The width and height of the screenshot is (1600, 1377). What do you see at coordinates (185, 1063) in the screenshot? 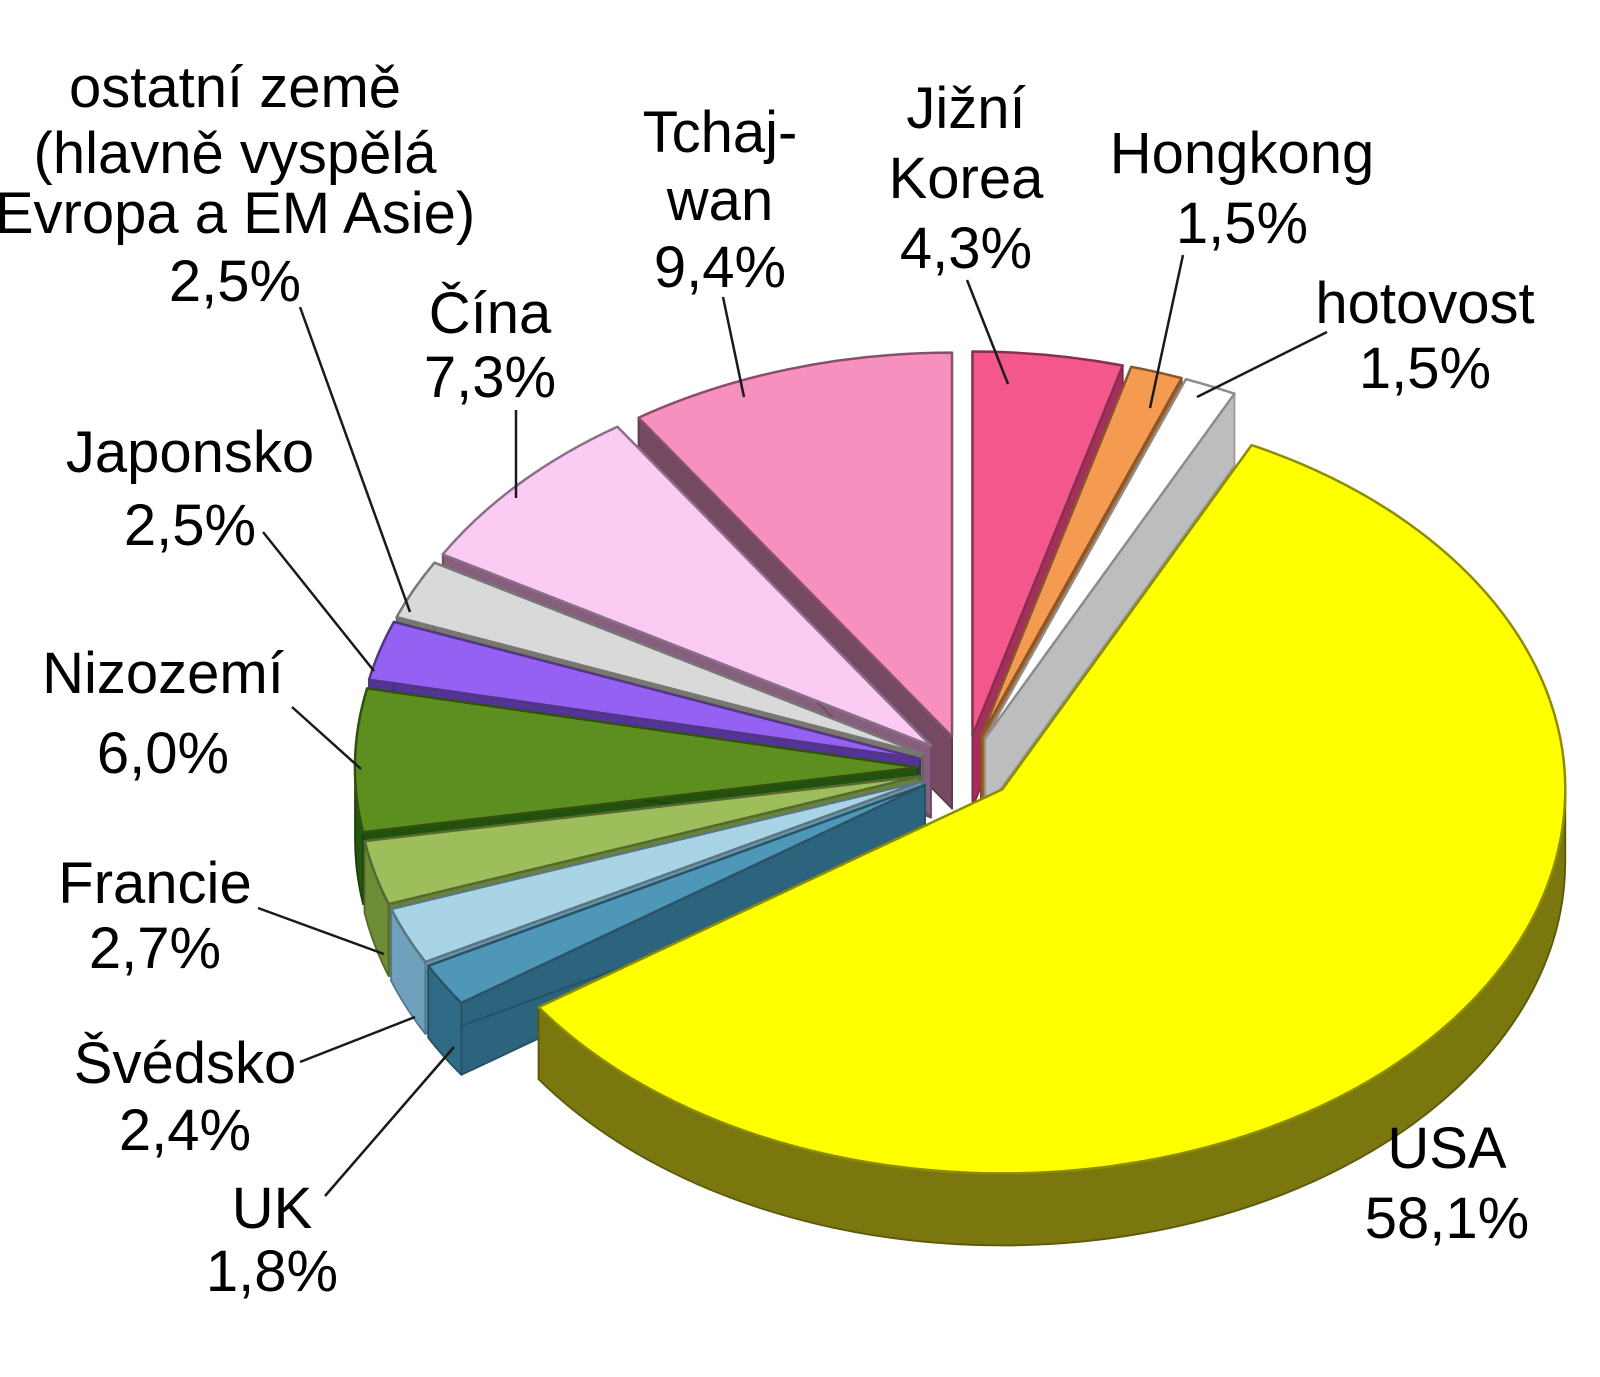
I see `slice-label-line: Švédsko` at bounding box center [185, 1063].